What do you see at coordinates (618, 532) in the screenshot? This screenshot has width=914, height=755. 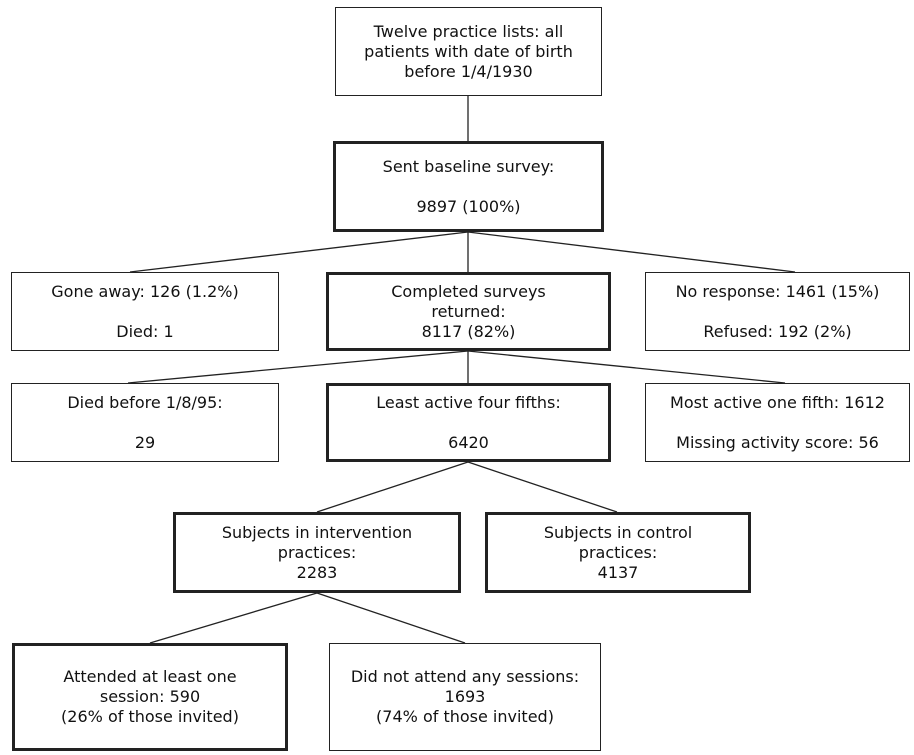 I see `node-control-practices-line-1: Subjects in control` at bounding box center [618, 532].